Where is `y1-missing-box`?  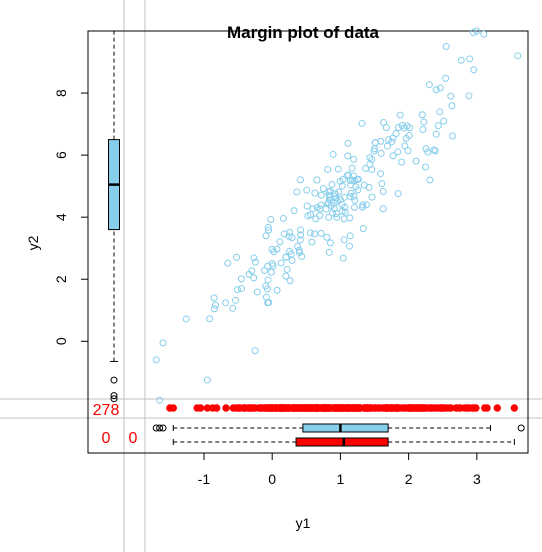 y1-missing-box is located at coordinates (342, 442).